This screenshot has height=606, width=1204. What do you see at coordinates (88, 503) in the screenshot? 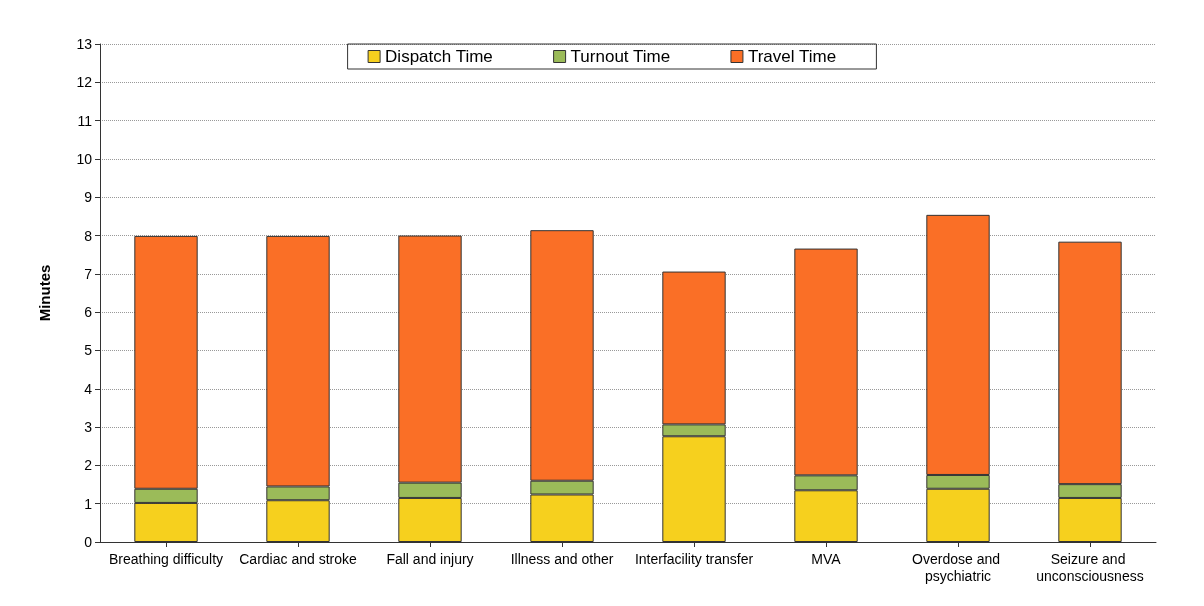
I see `y-tick-label: 1` at bounding box center [88, 503].